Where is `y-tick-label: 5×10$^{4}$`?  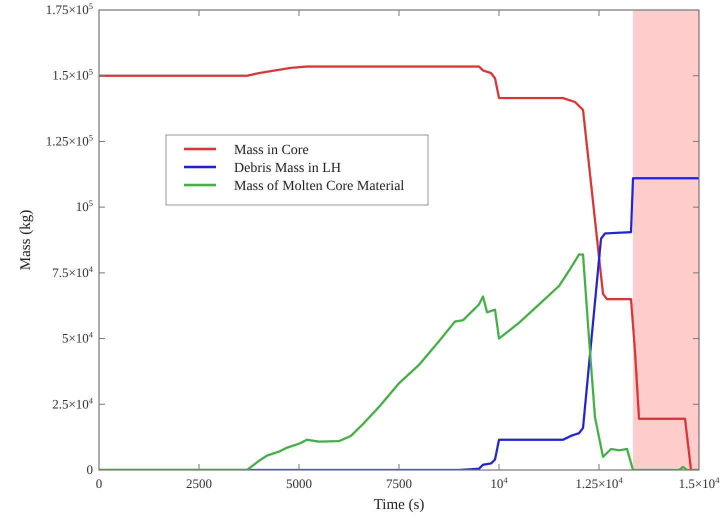 y-tick-label: 5×10$^{4}$ is located at coordinates (78, 338).